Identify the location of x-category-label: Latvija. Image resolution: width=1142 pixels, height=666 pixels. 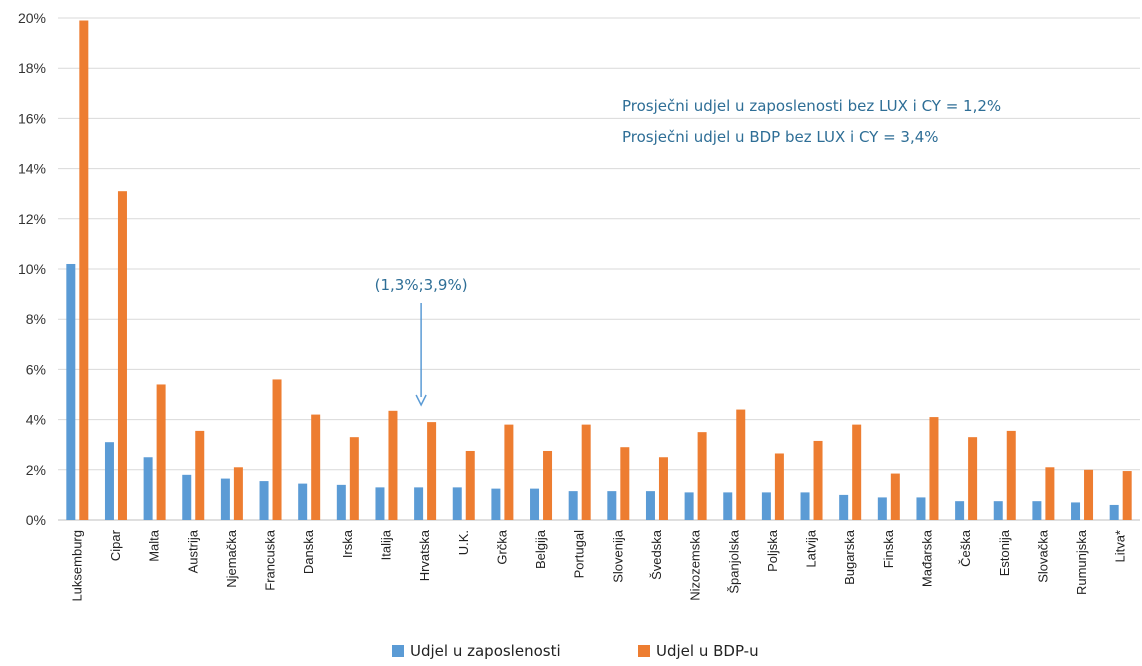
(811, 548).